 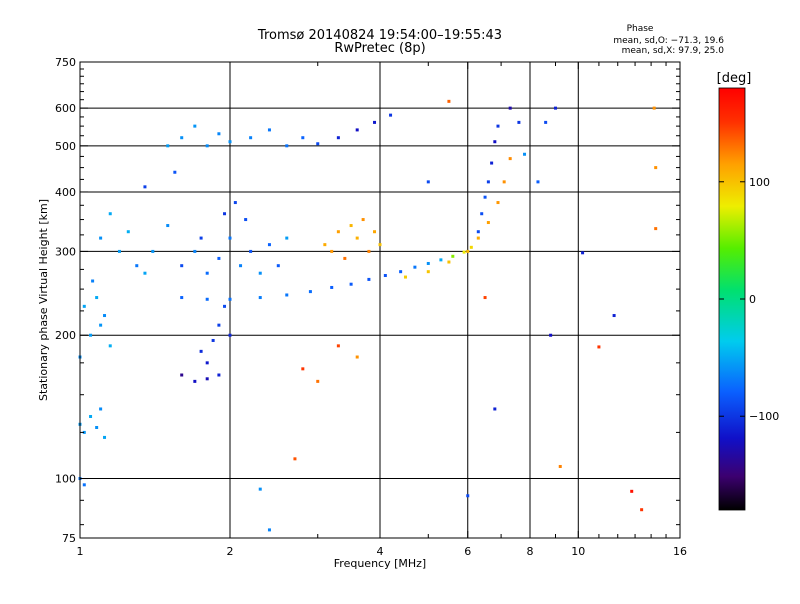 What do you see at coordinates (578, 551) in the screenshot?
I see `x-tick-label: 10` at bounding box center [578, 551].